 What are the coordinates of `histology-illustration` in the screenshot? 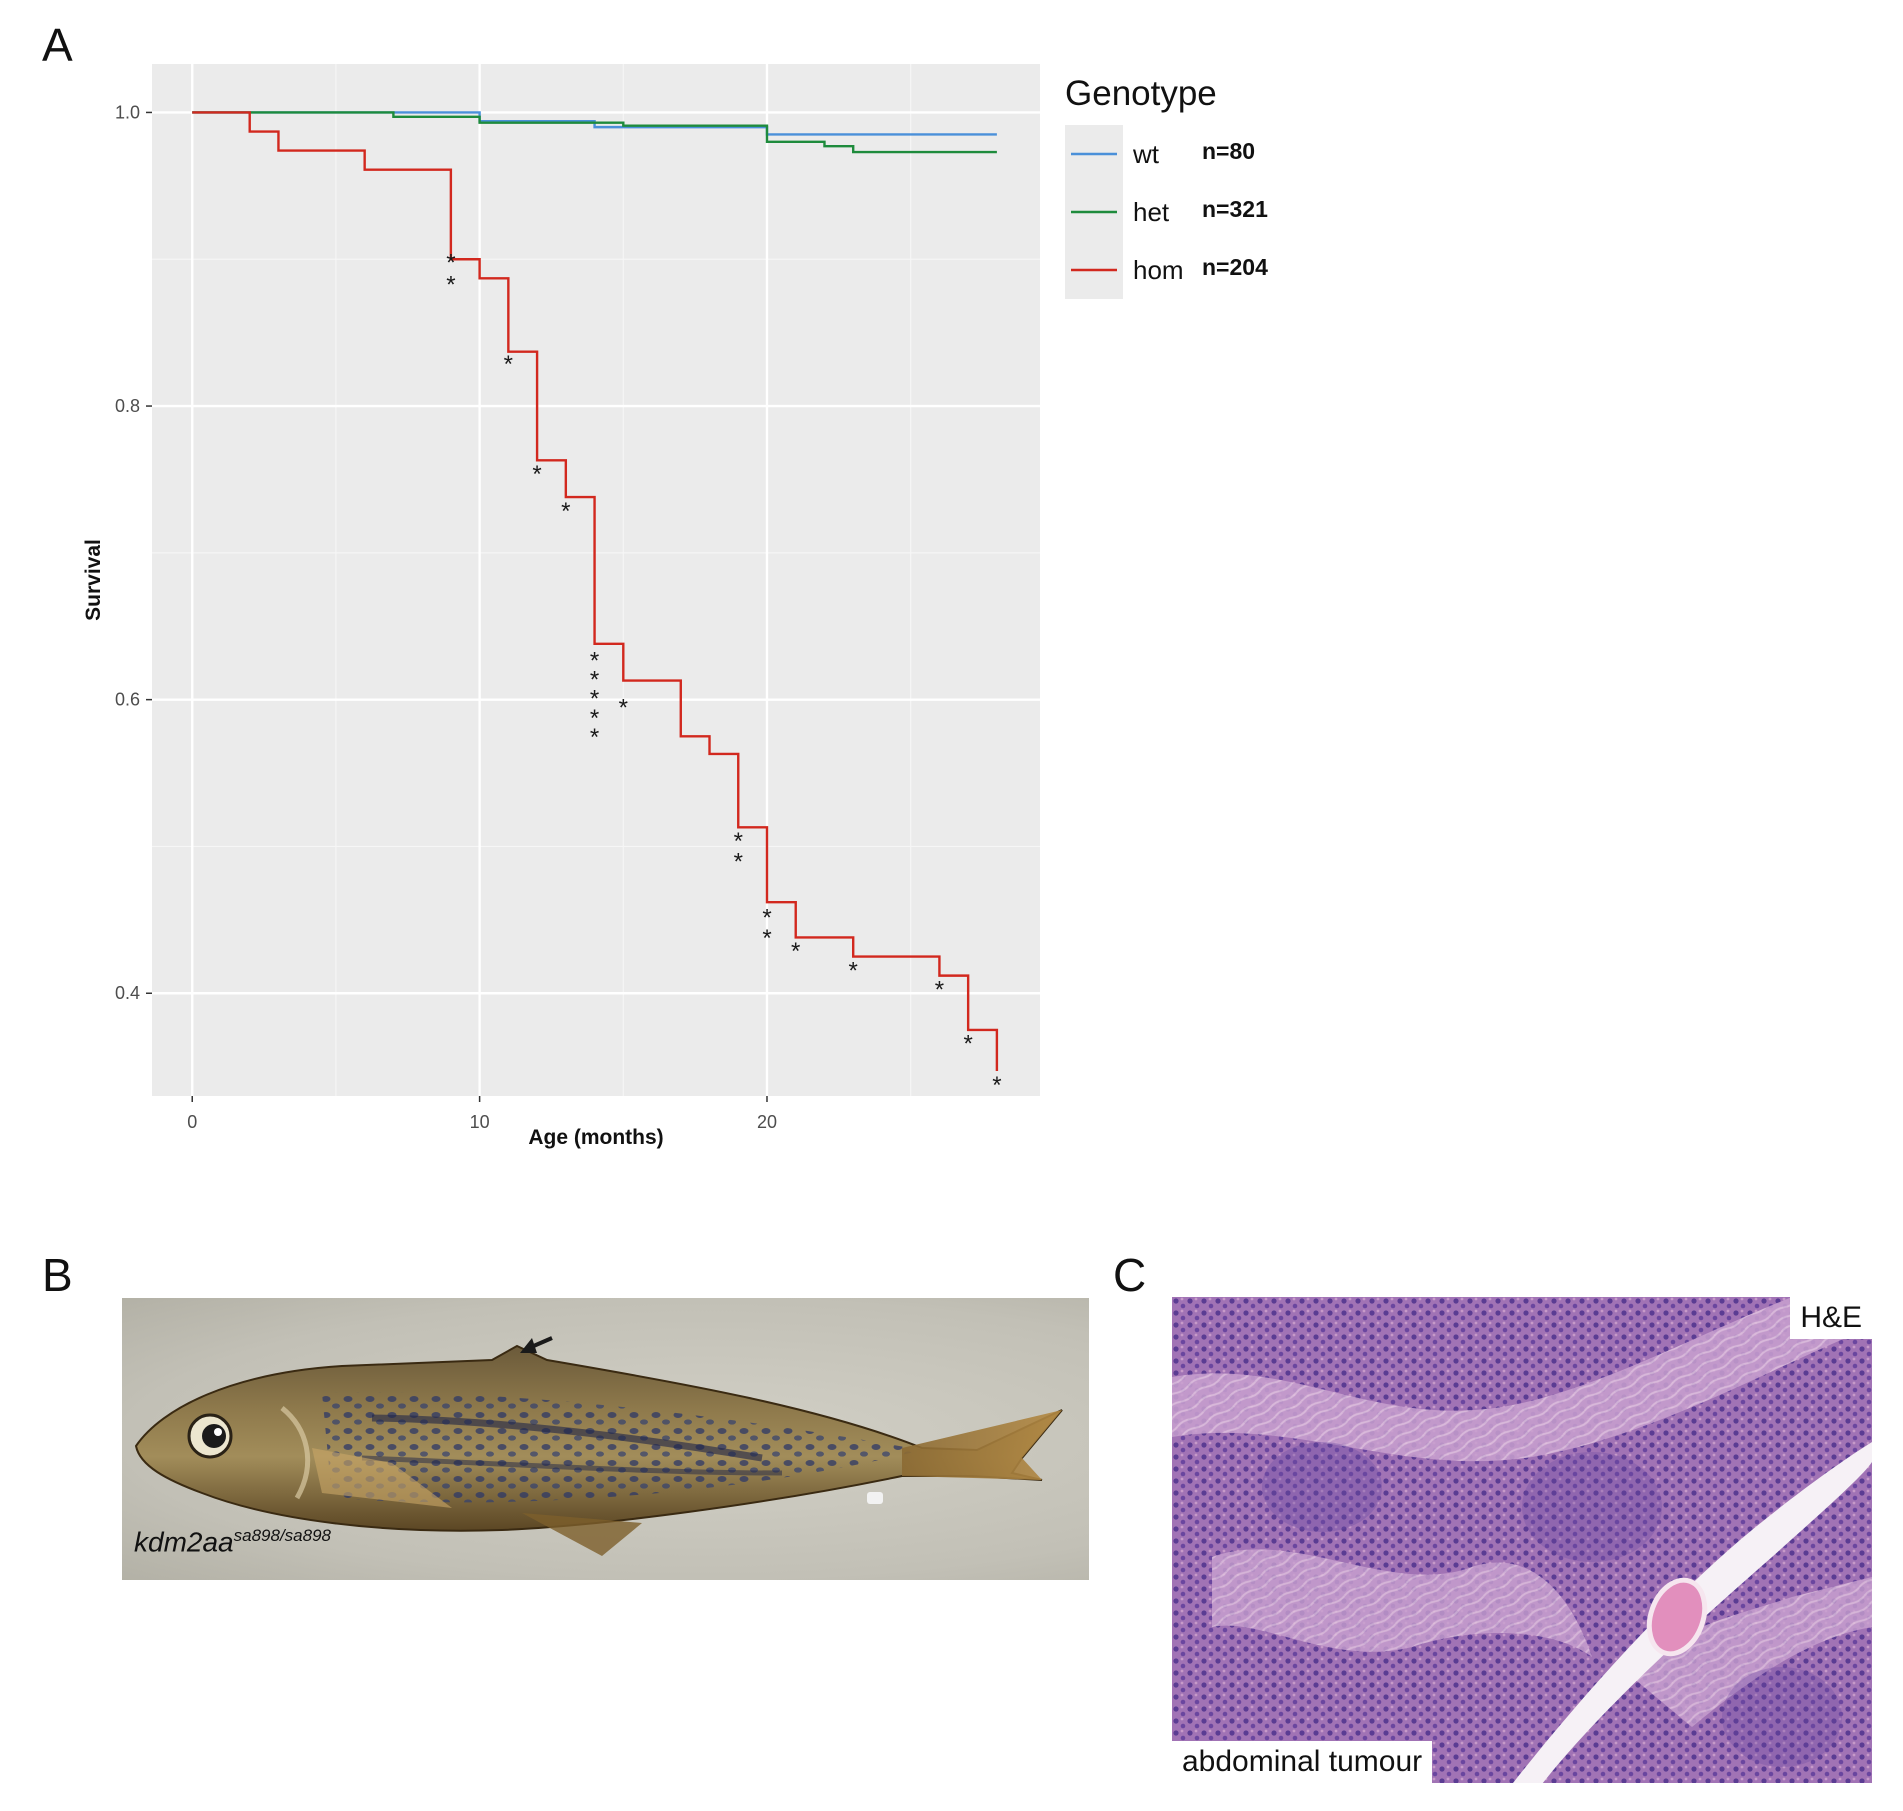 It's located at (1522, 1540).